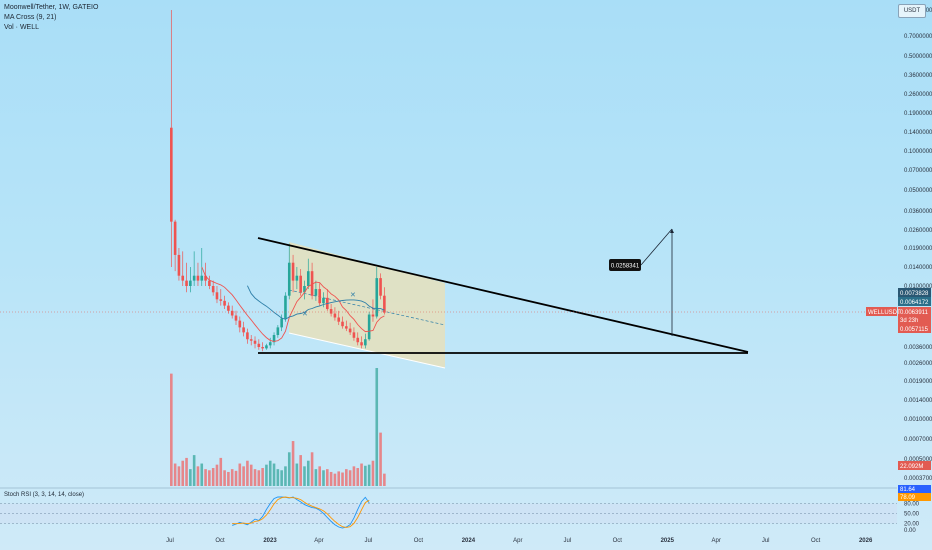 Image resolution: width=932 pixels, height=550 pixels. I want to click on countdown-tag: 3d 23h, so click(909, 321).